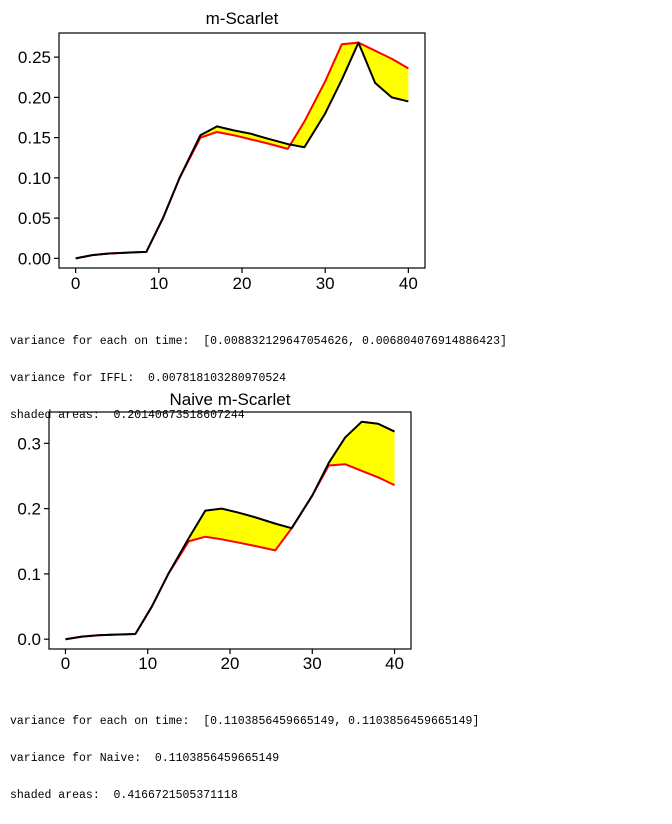 This screenshot has height=824, width=672. I want to click on y-tick-label: 0.0, so click(29, 639).